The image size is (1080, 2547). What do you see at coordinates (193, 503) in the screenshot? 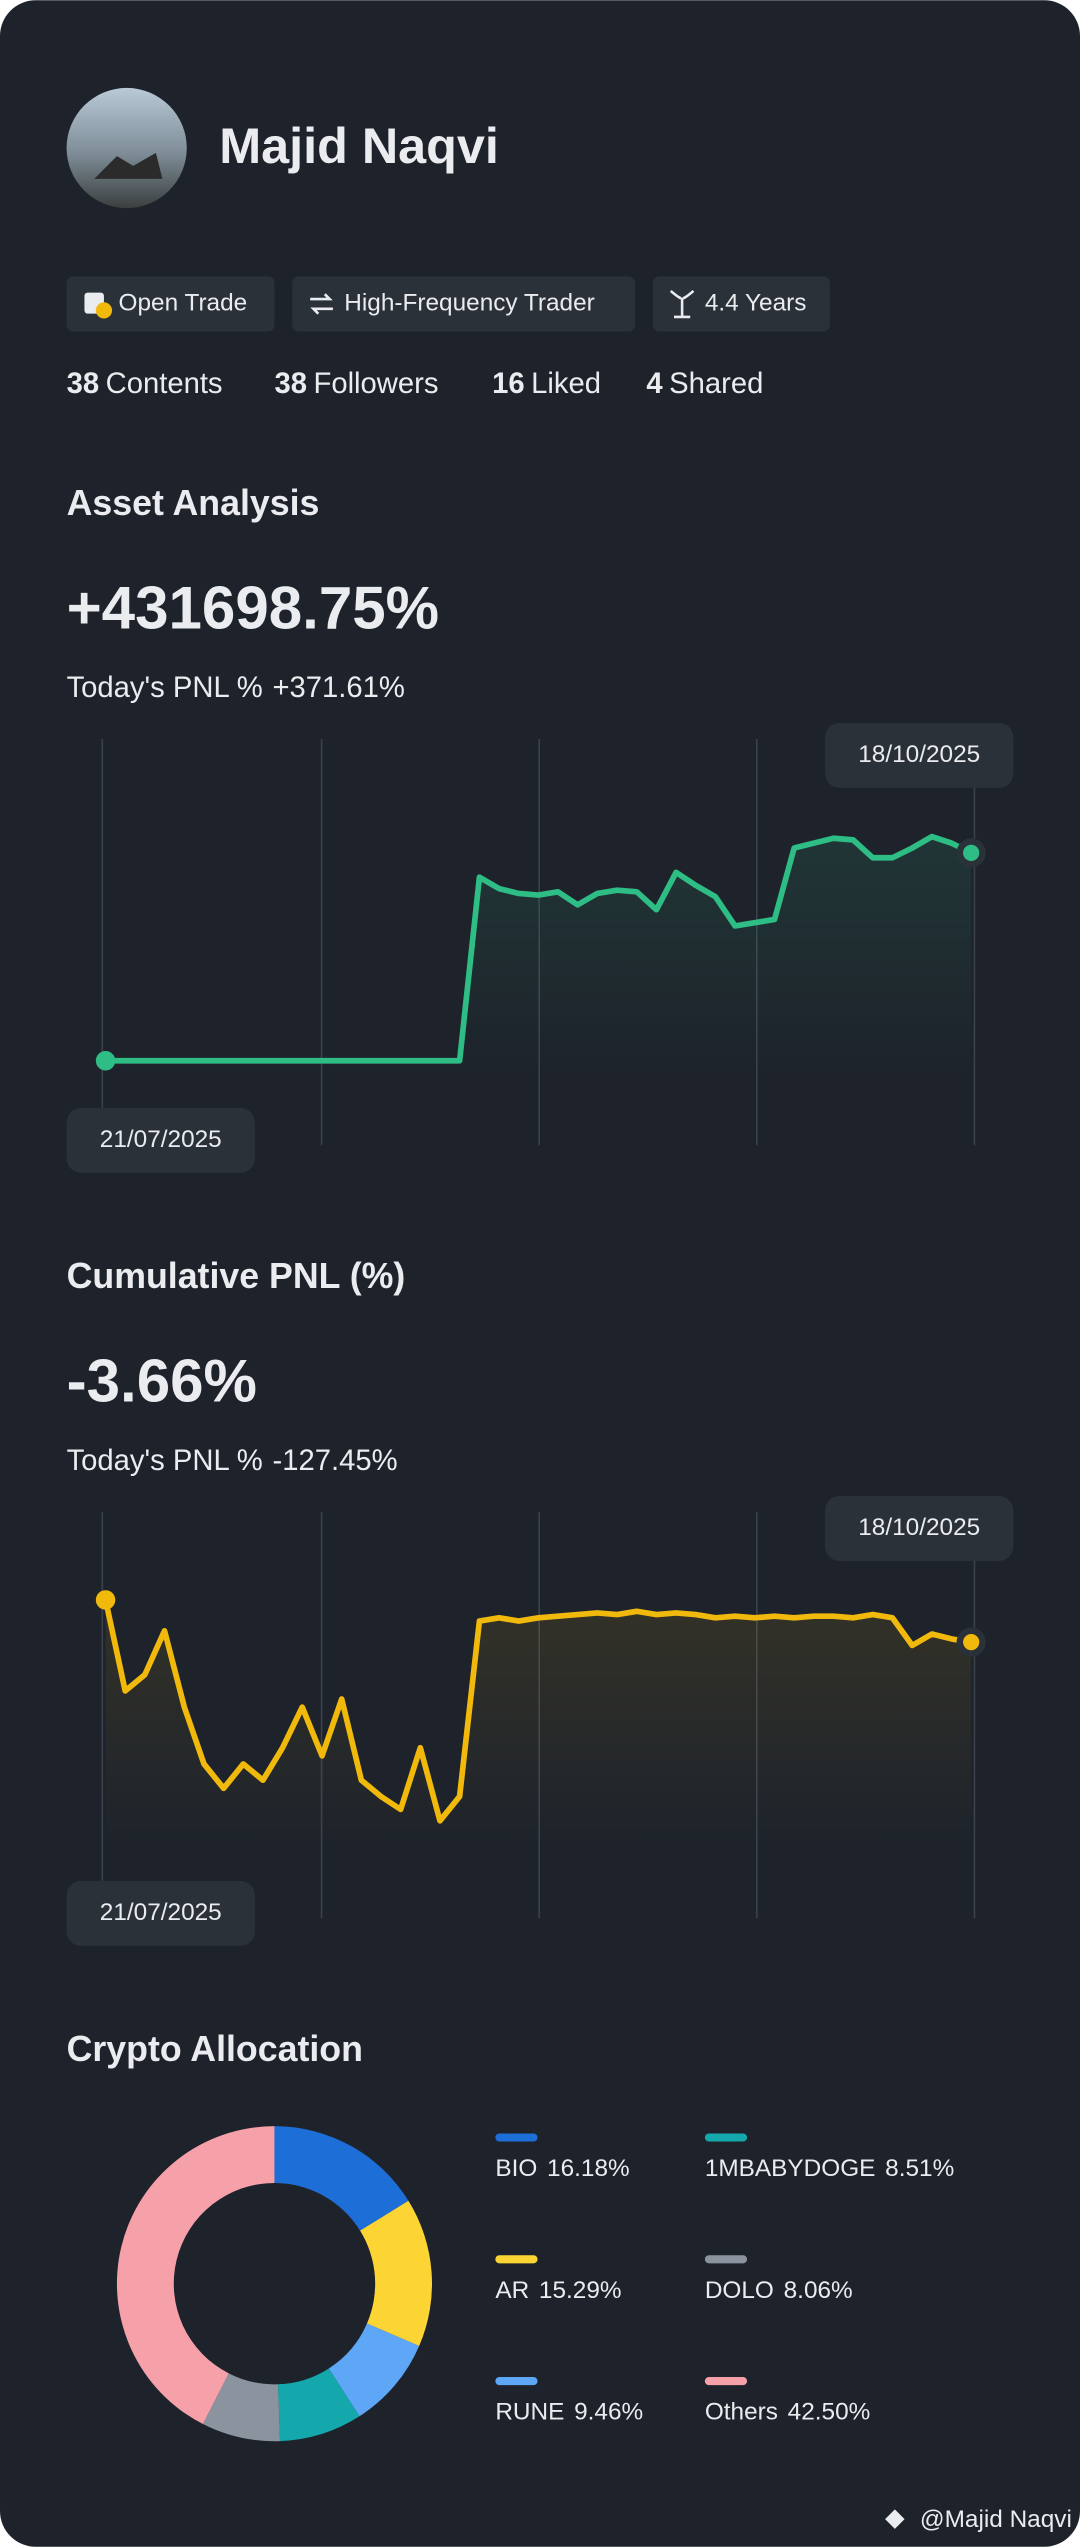
I see `section-title: Asset Analysis` at bounding box center [193, 503].